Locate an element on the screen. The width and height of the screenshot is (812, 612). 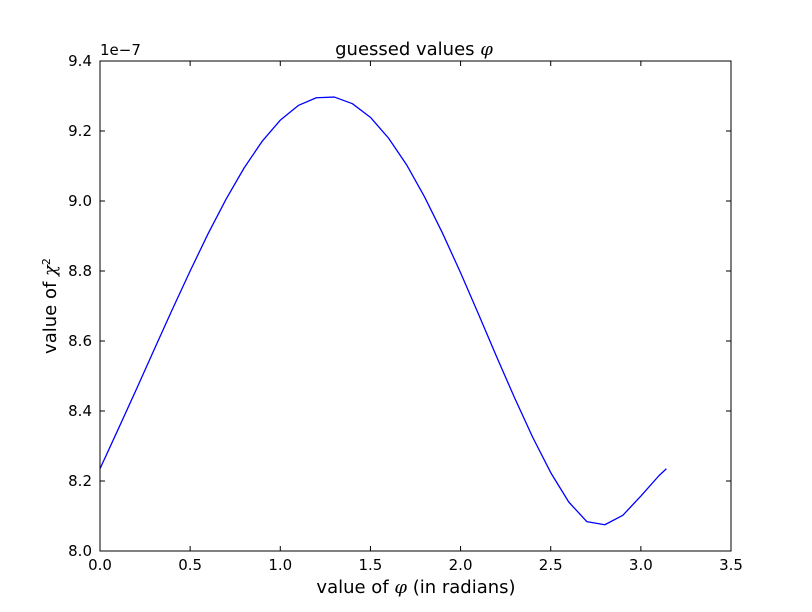
x-tick-label: 3.0 is located at coordinates (641, 565).